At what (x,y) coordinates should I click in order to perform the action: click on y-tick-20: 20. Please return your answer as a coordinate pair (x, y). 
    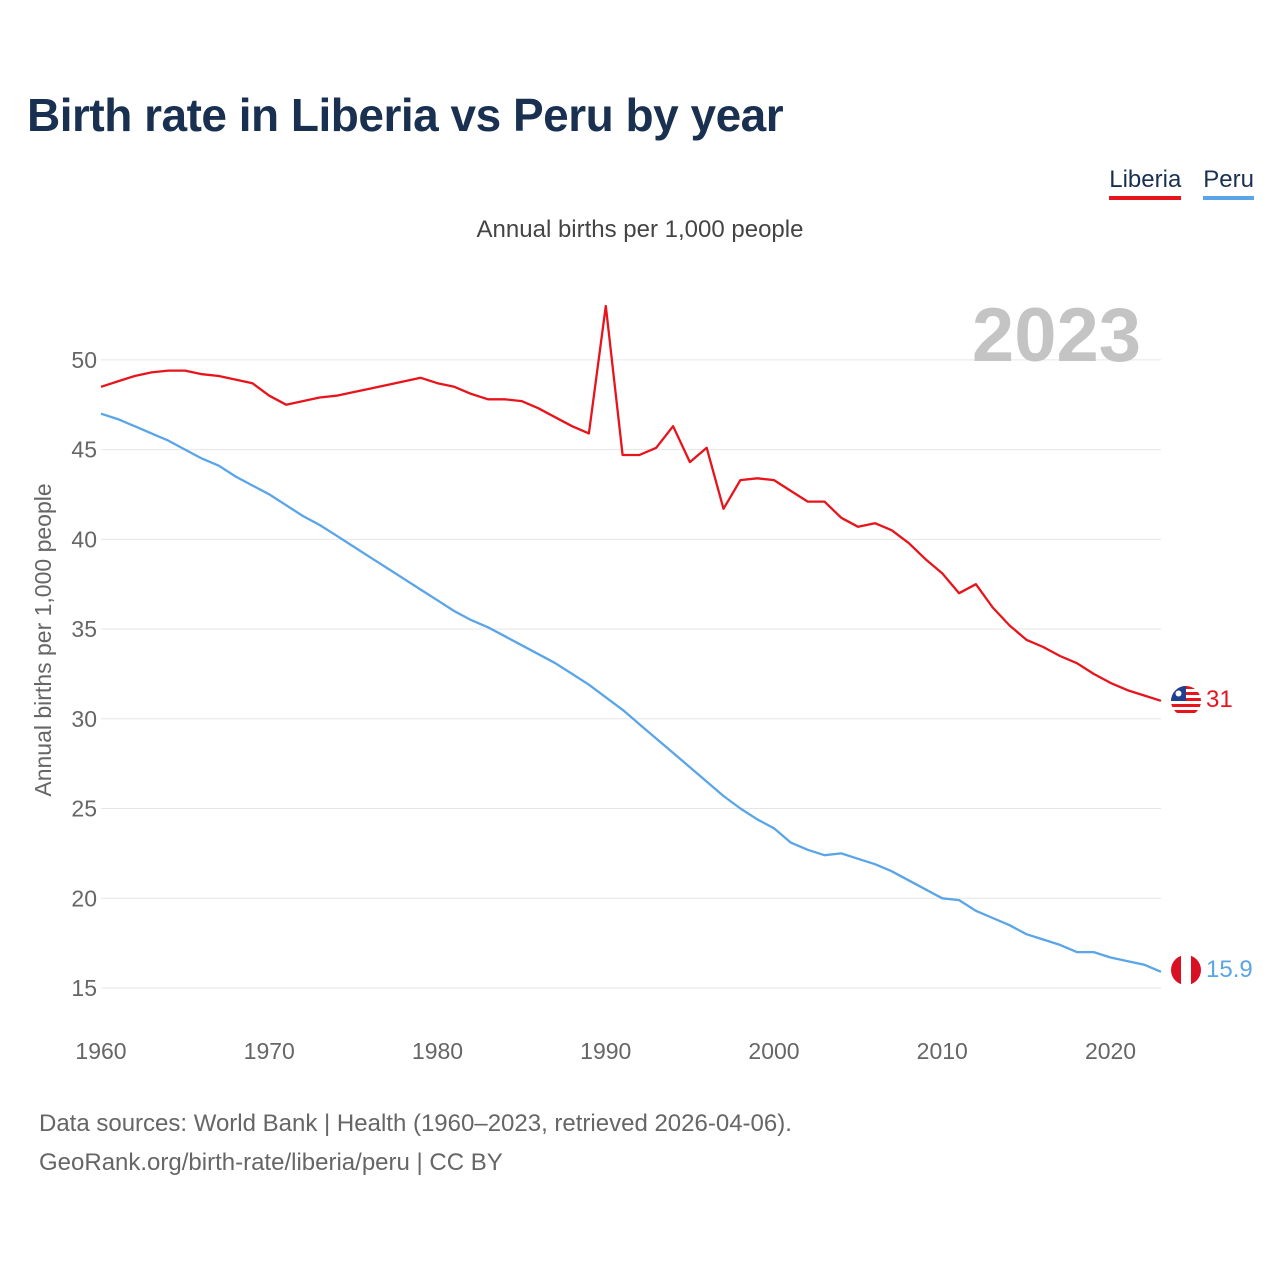
    Looking at the image, I should click on (84, 898).